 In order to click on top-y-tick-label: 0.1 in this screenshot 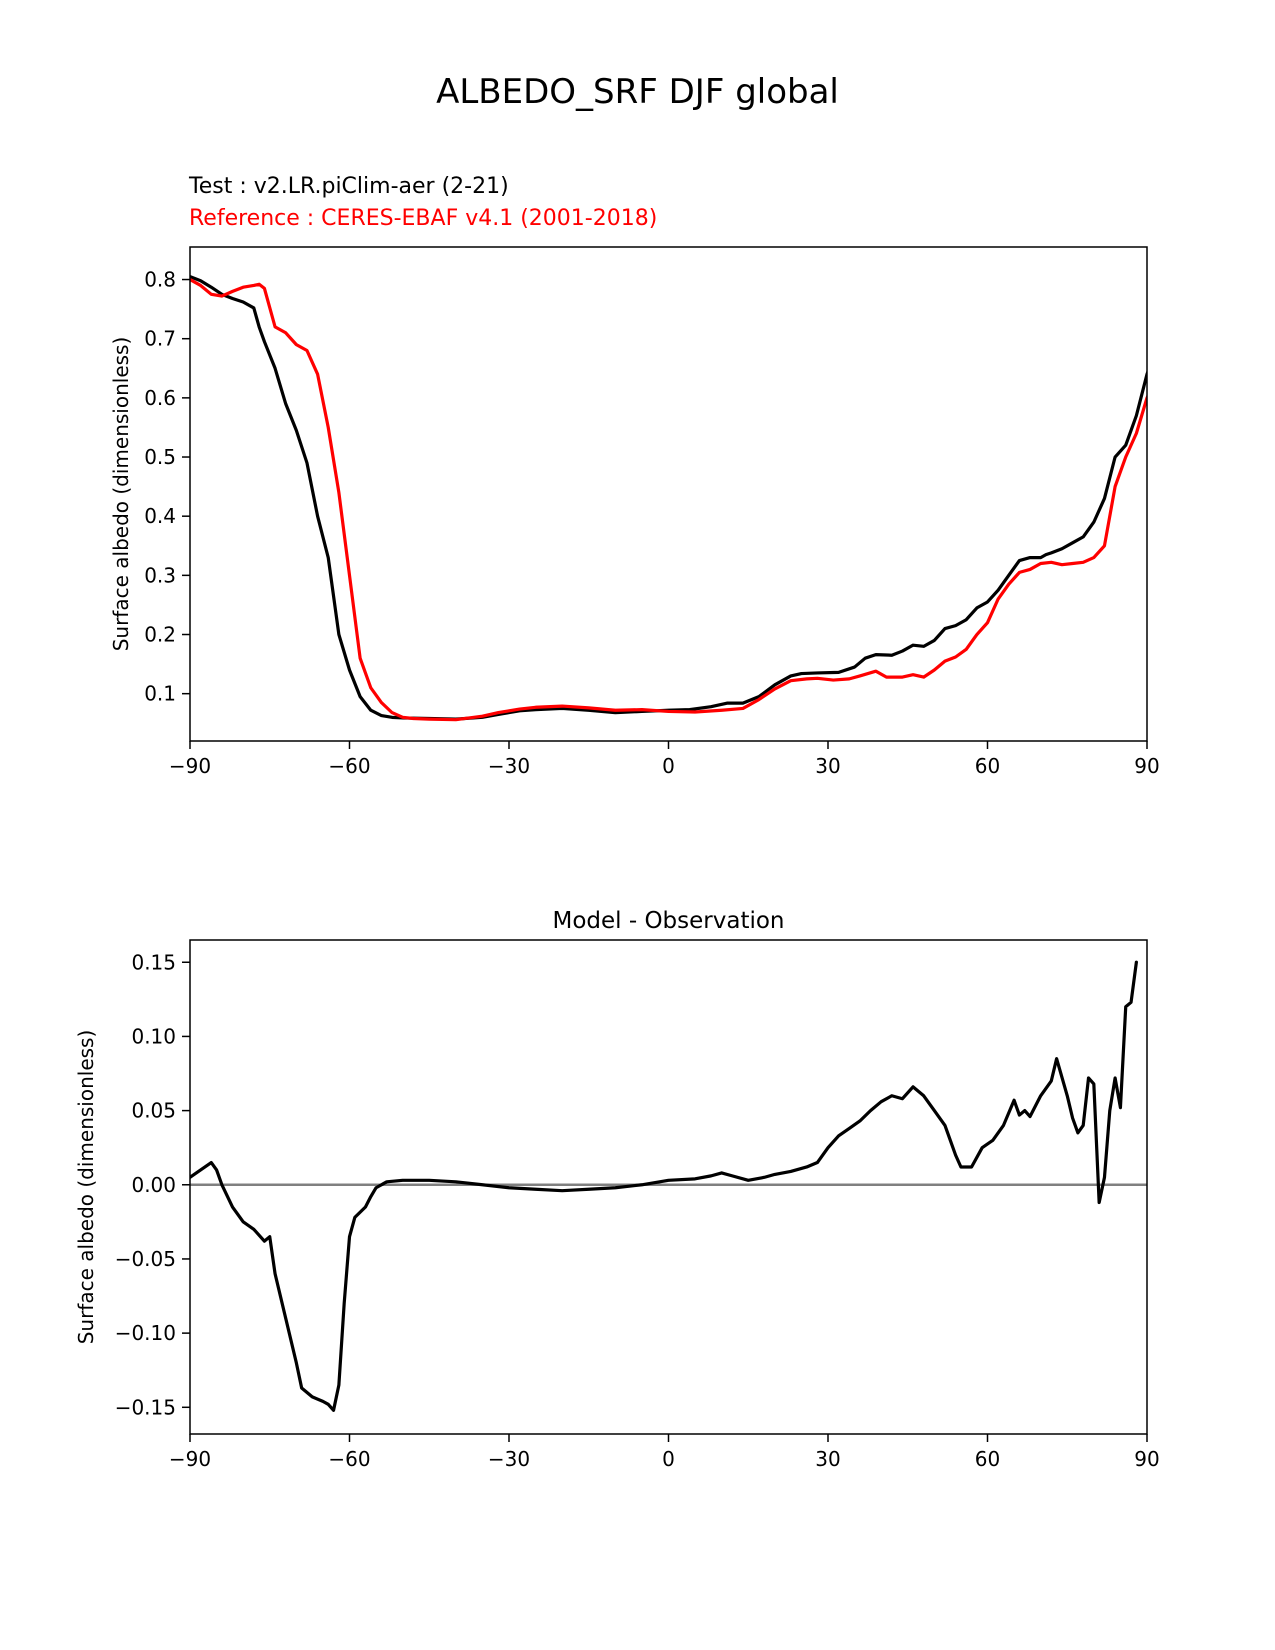, I will do `click(160, 694)`.